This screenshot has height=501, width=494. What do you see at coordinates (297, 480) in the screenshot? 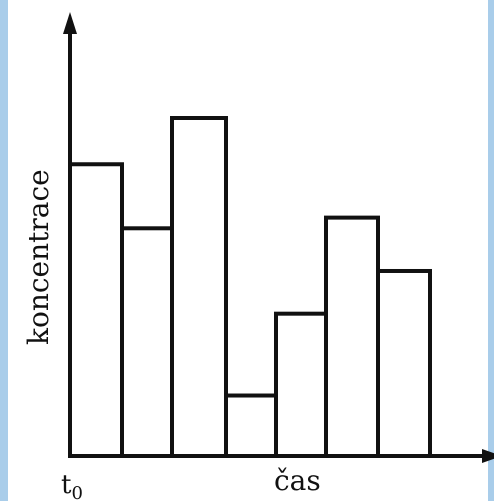
I see `x-axis-label: čas` at bounding box center [297, 480].